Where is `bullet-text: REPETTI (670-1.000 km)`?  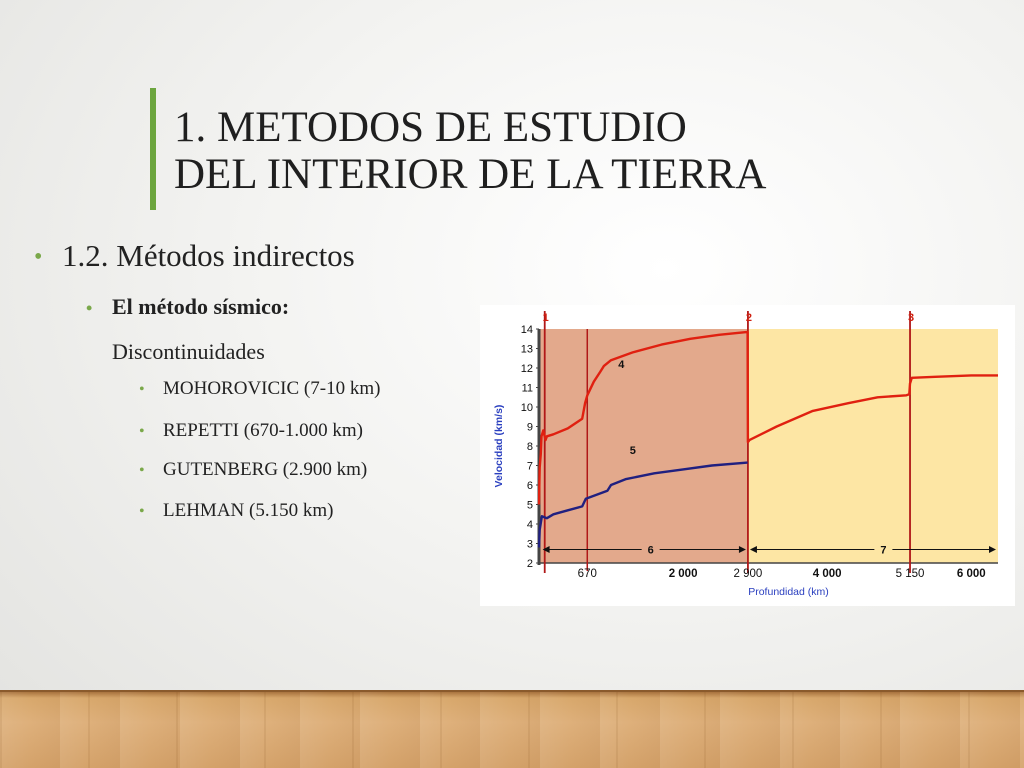 bullet-text: REPETTI (670-1.000 km) is located at coordinates (263, 430).